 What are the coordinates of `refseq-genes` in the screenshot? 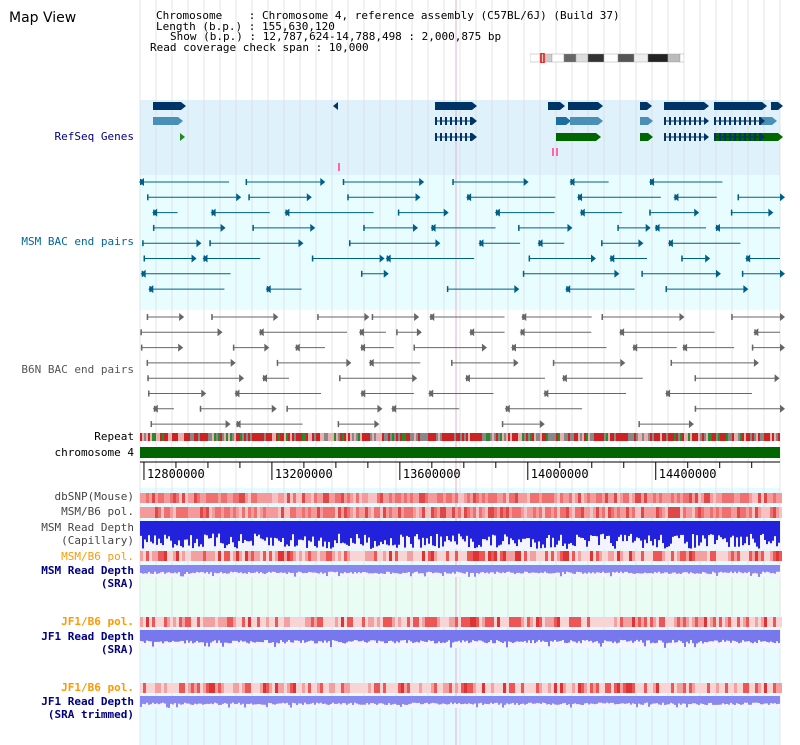 It's located at (468, 136).